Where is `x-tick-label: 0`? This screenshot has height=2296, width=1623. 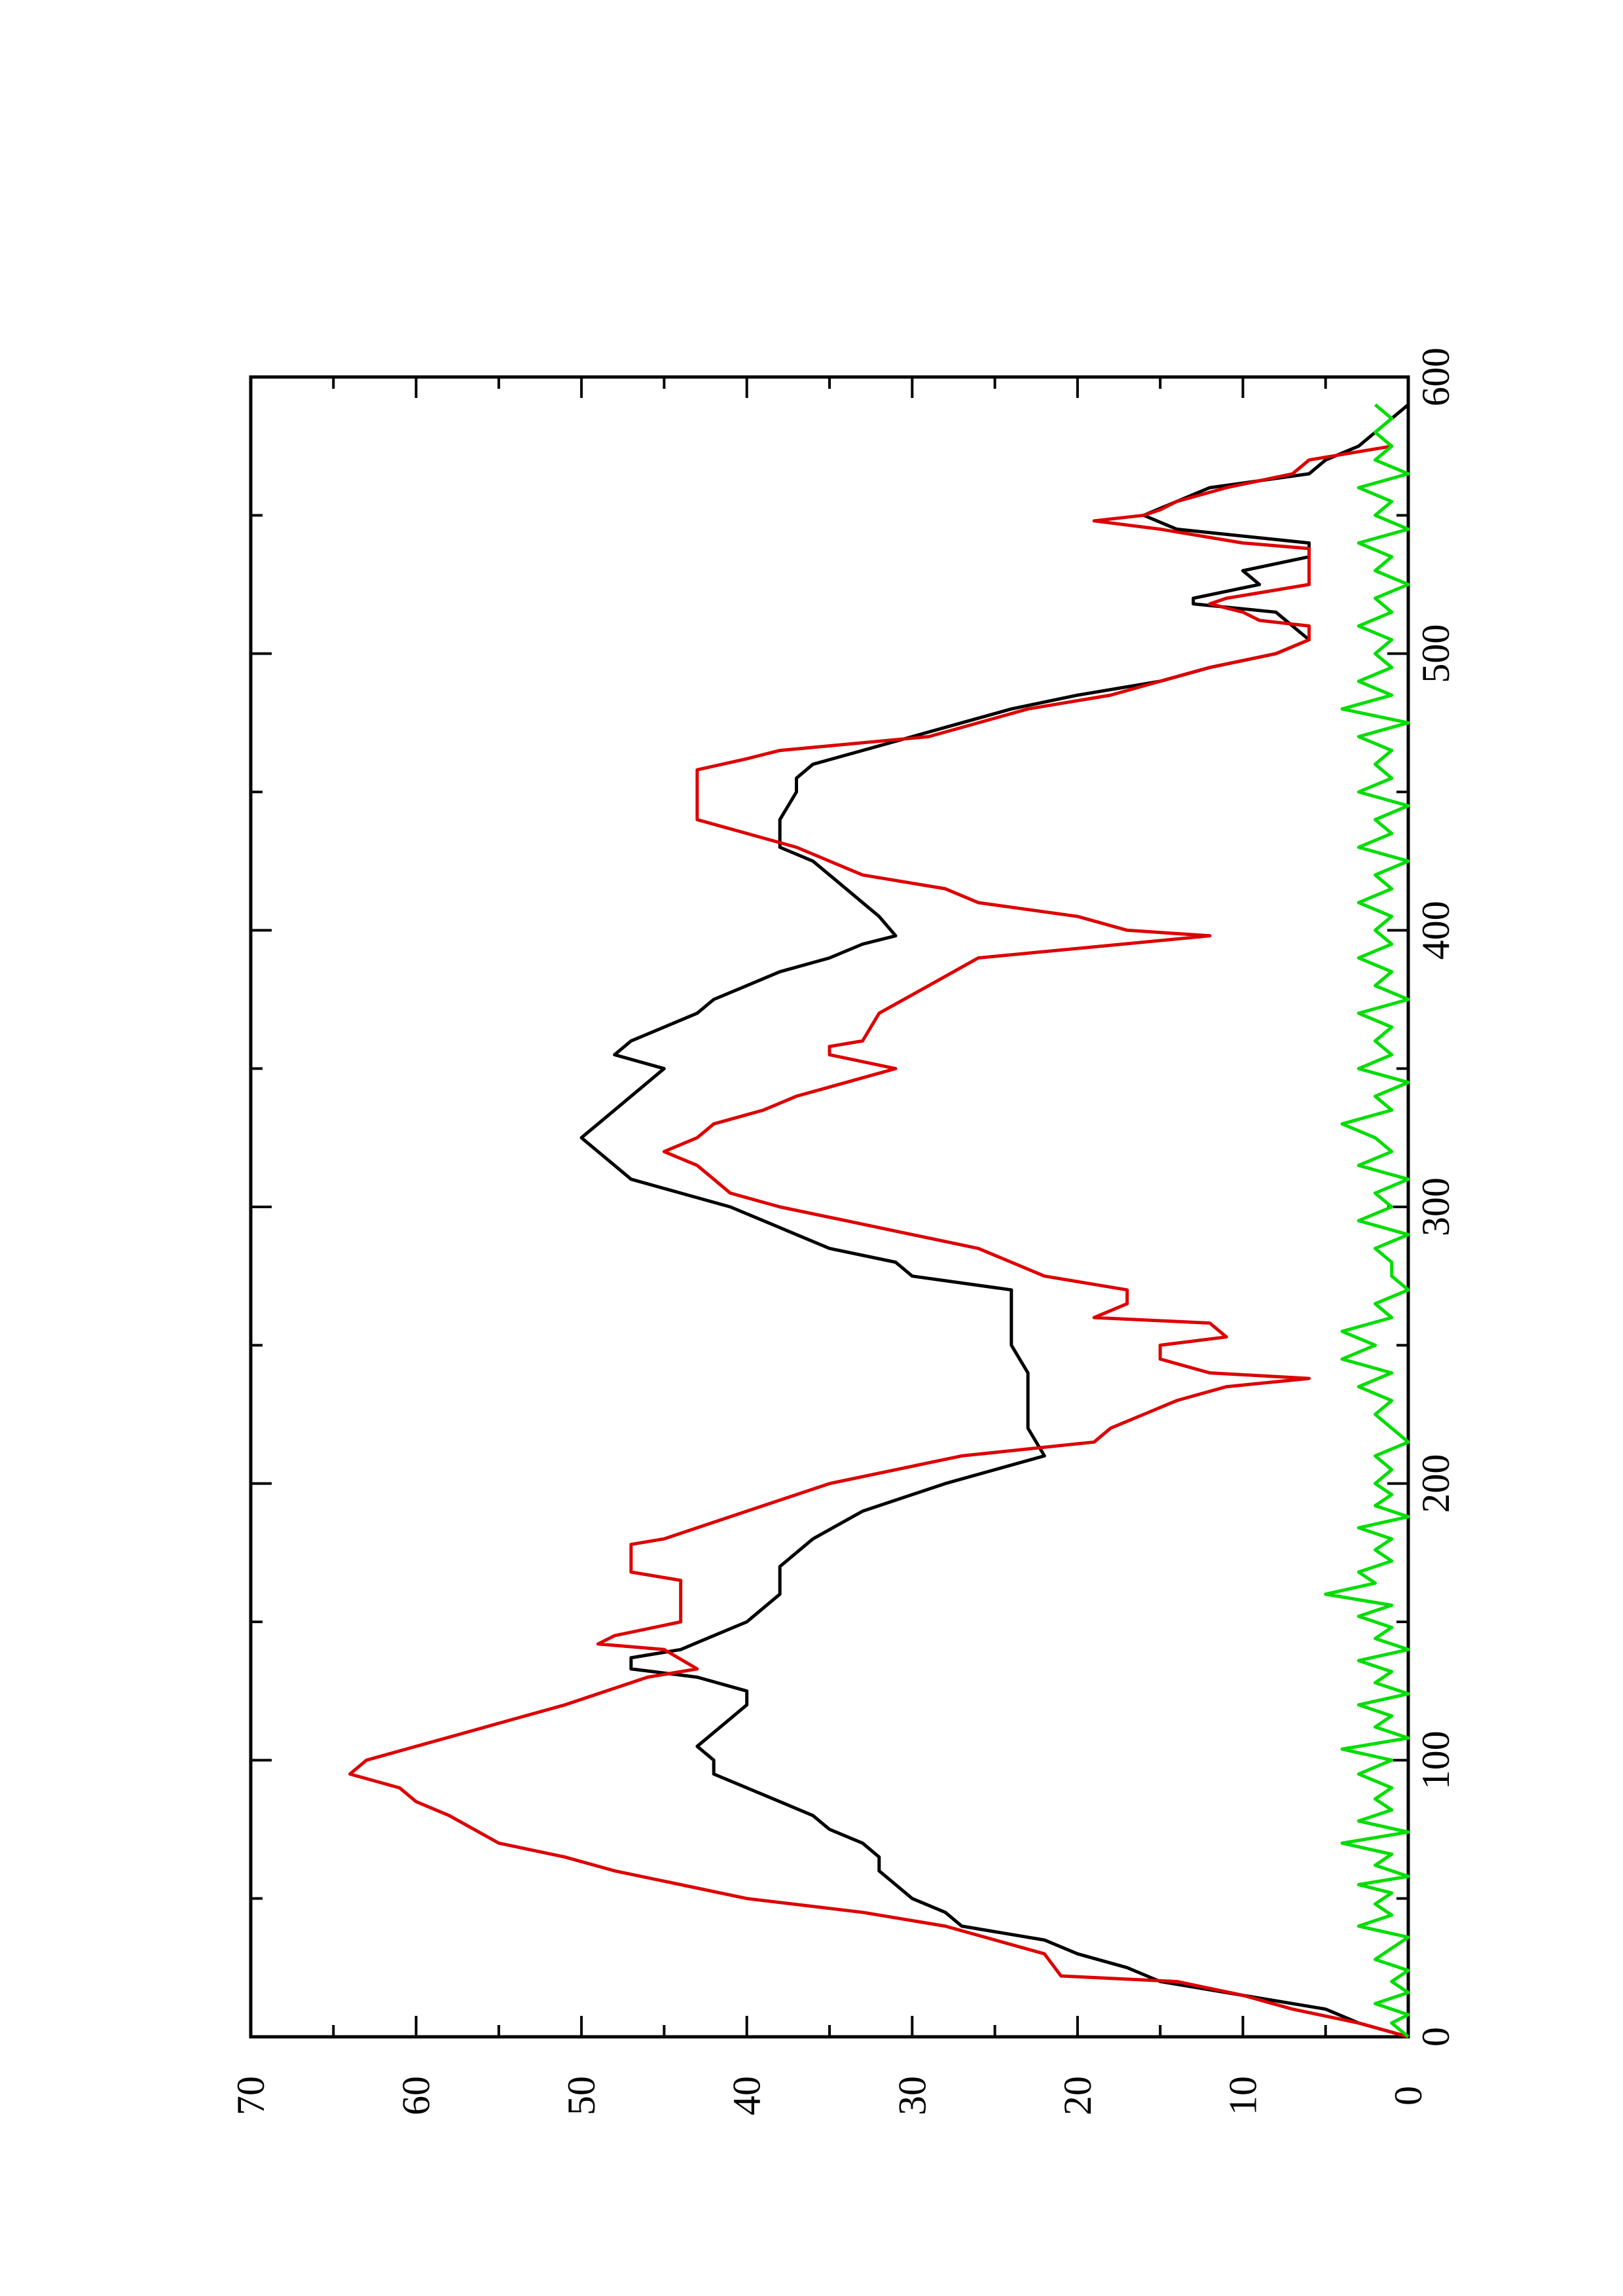 x-tick-label: 0 is located at coordinates (1435, 2037).